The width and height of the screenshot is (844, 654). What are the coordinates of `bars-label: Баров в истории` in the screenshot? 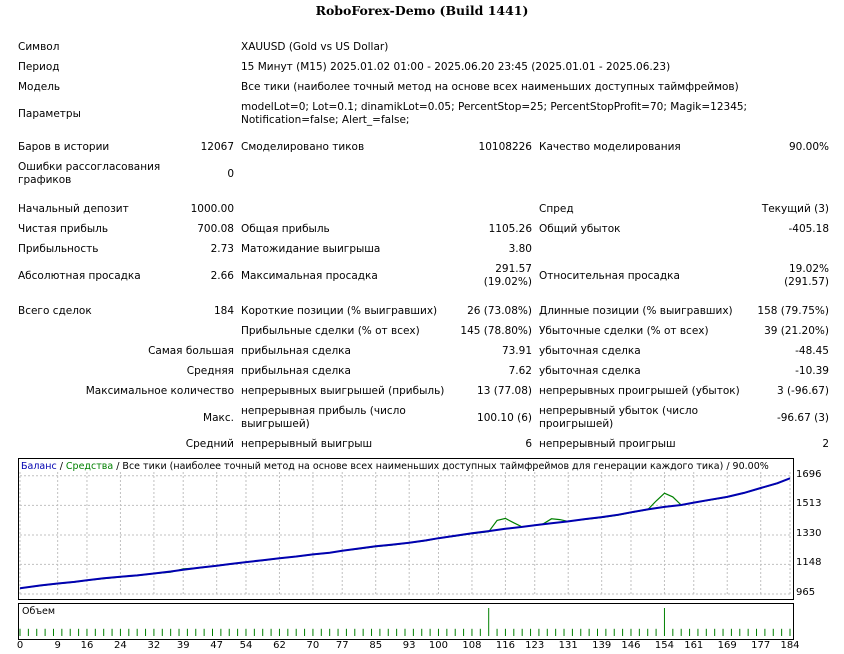 It's located at (64, 147).